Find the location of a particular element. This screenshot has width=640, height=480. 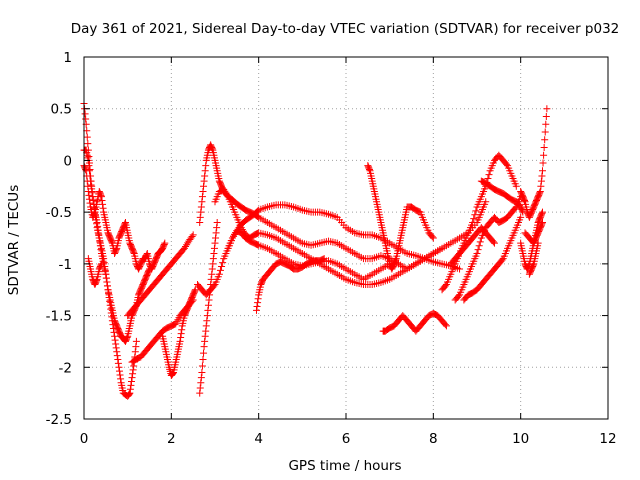

x-tick-label: 2 is located at coordinates (171, 439).